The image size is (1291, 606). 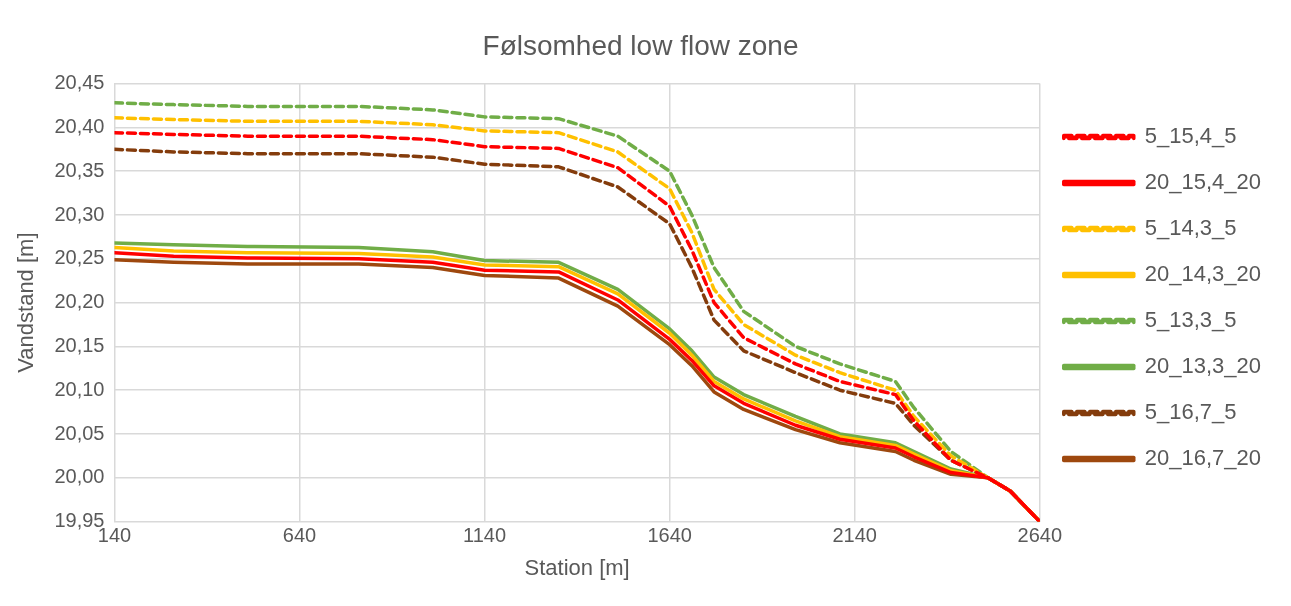 I want to click on legend-label: 5_15,4_5, so click(x=1190, y=136).